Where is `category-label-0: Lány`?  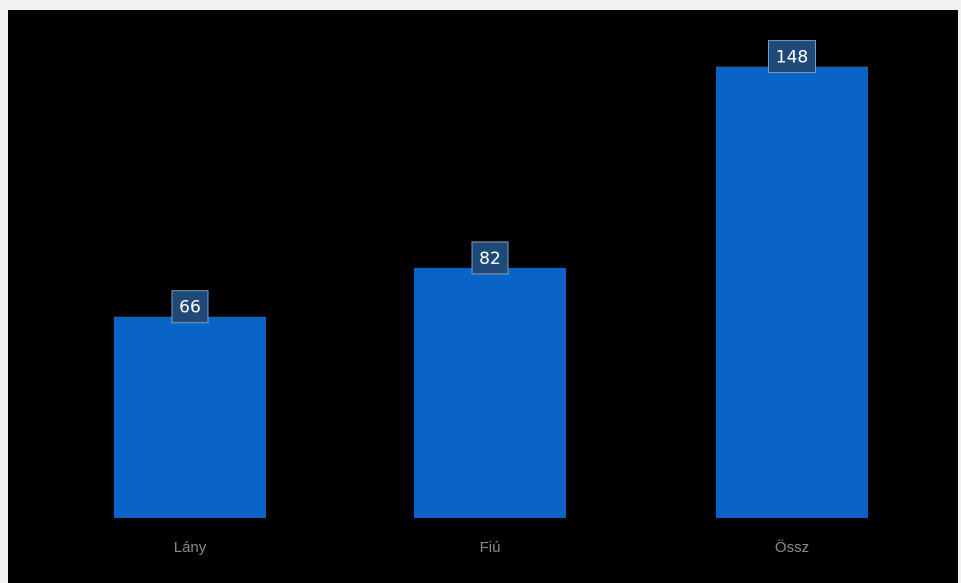
category-label-0: Lány is located at coordinates (190, 547).